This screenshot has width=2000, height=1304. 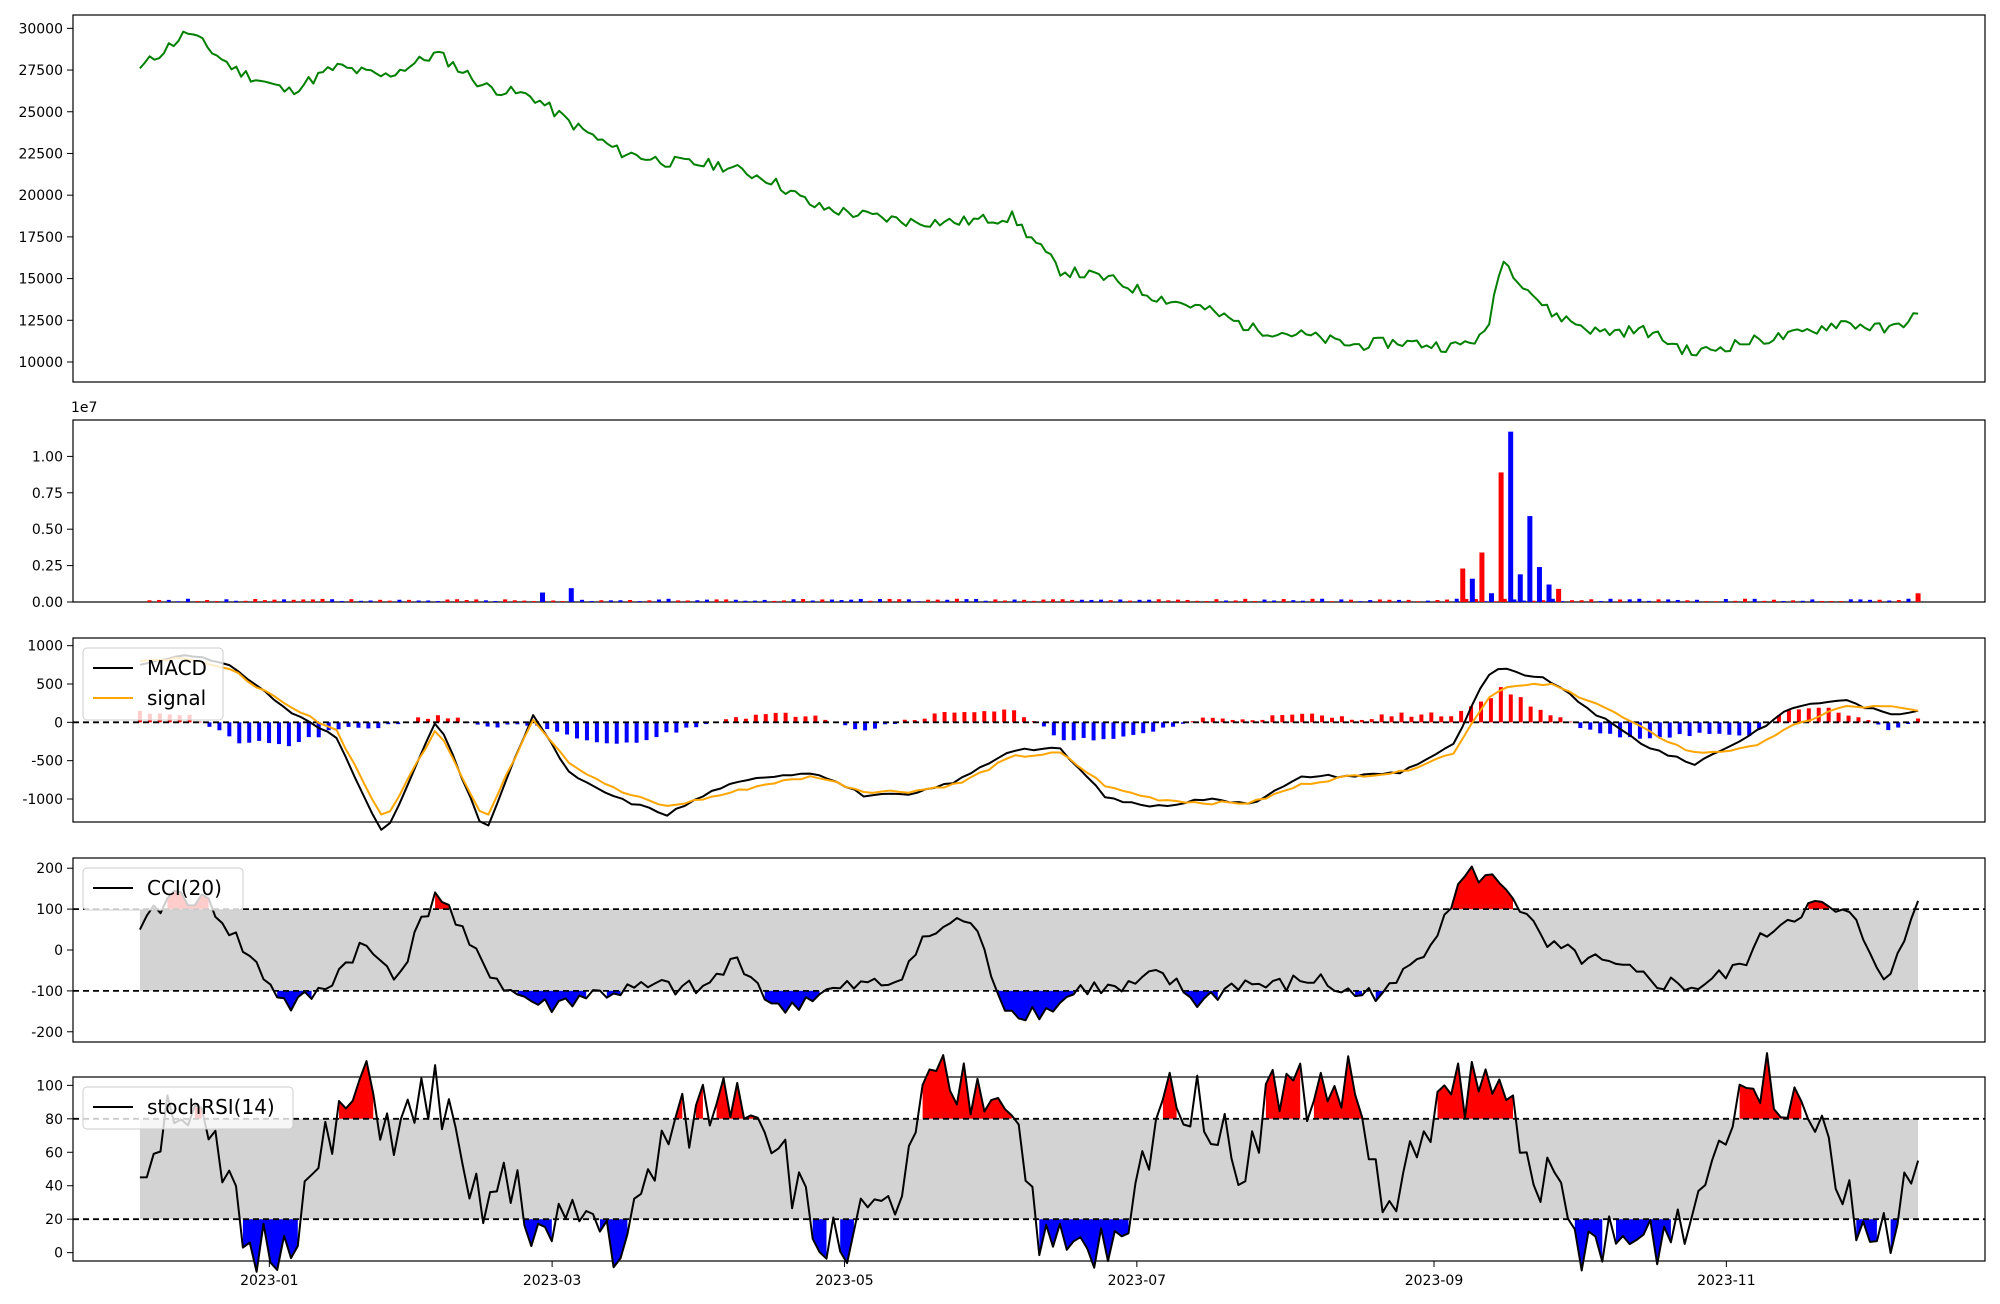 I want to click on stochrsi-ytick-label: 20, so click(x=54, y=1220).